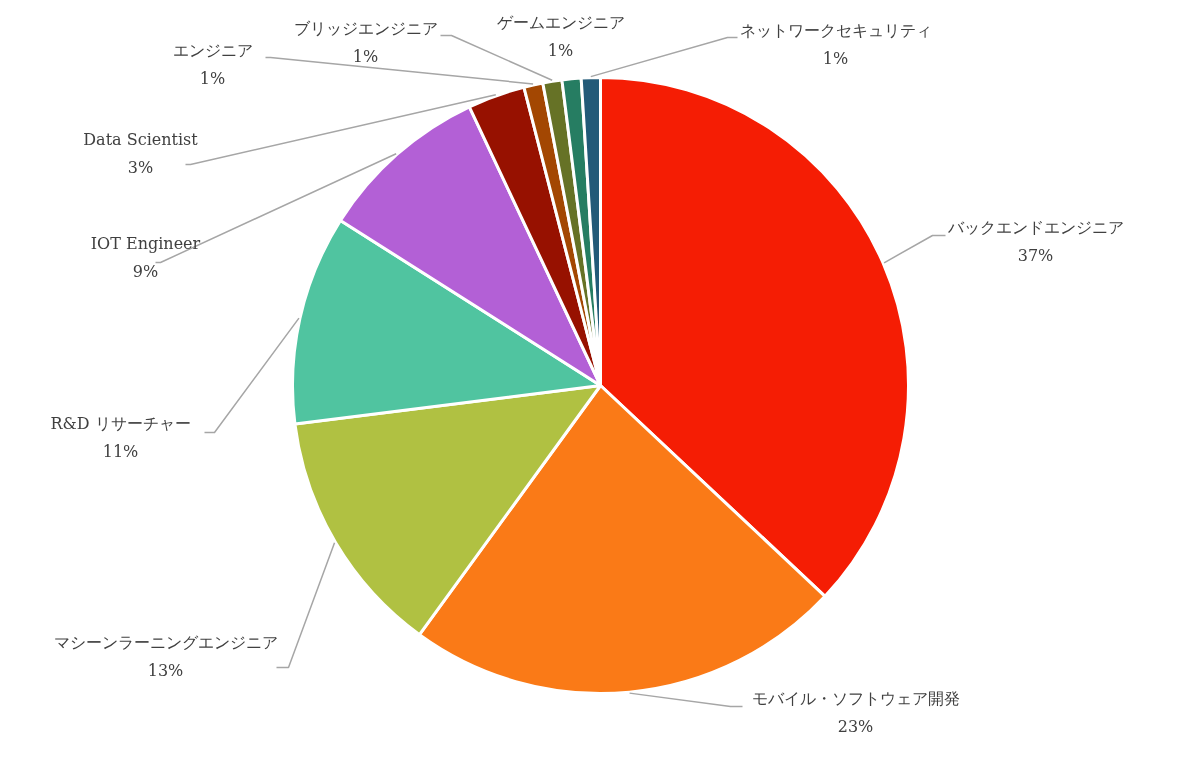 The image size is (1200, 772). I want to click on slice-label: バックエンドエンジニア, so click(1035, 227).